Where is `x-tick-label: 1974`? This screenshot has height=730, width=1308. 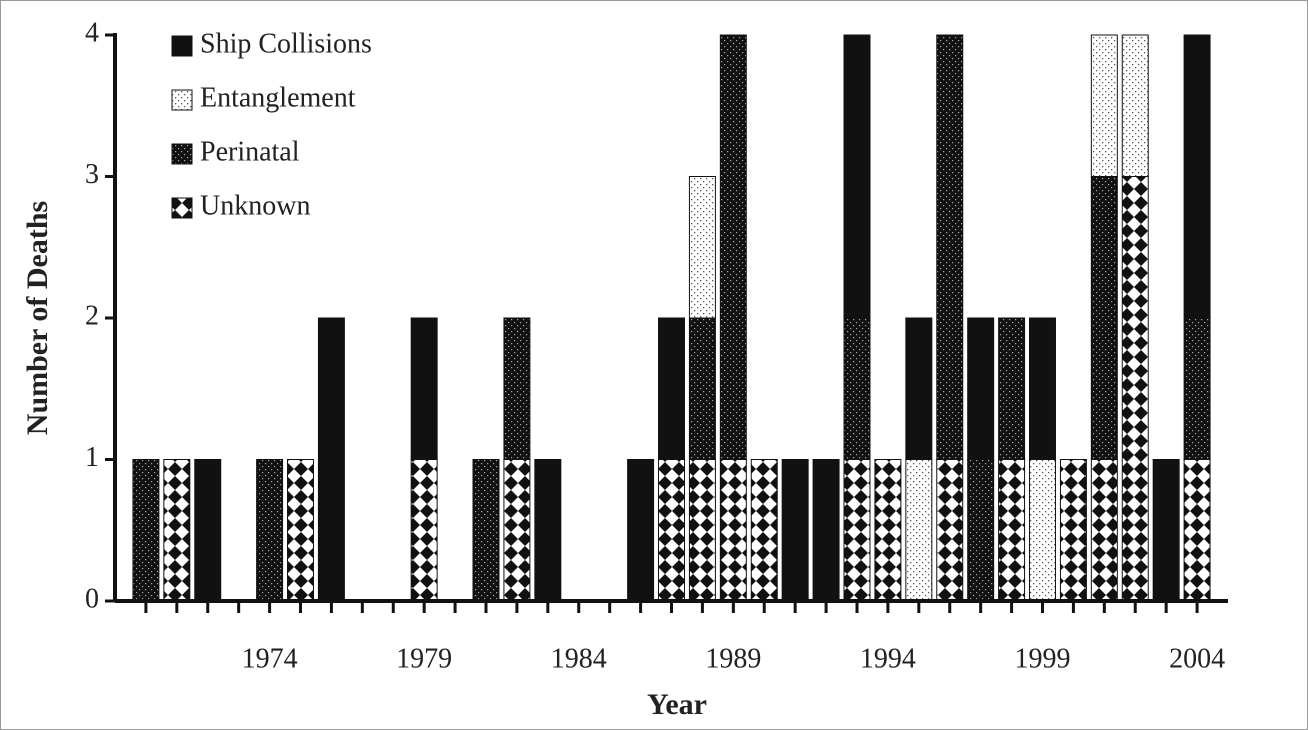
x-tick-label: 1974 is located at coordinates (270, 658).